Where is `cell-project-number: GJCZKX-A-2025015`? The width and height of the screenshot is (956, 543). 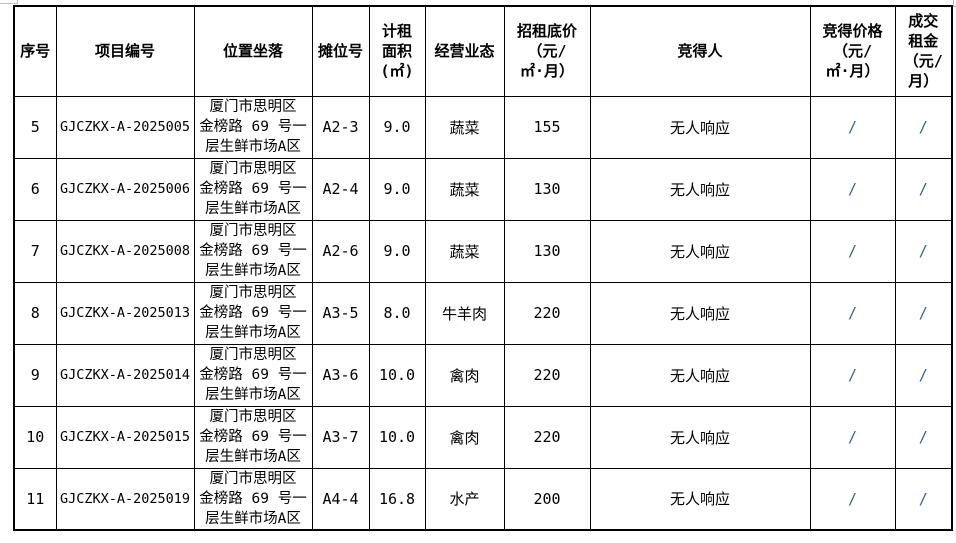
cell-project-number: GJCZKX-A-2025015 is located at coordinates (125, 437).